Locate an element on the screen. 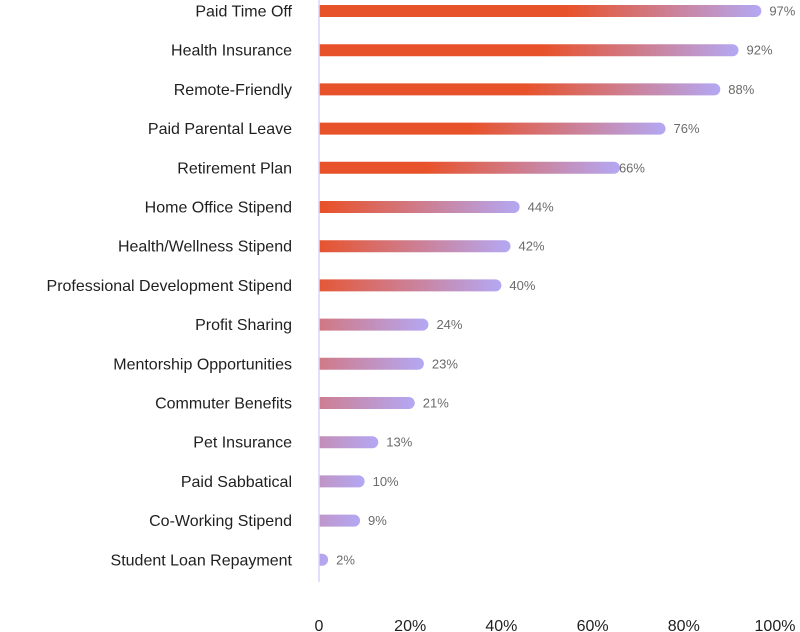 The height and width of the screenshot is (632, 800). value-label: 13% is located at coordinates (399, 442).